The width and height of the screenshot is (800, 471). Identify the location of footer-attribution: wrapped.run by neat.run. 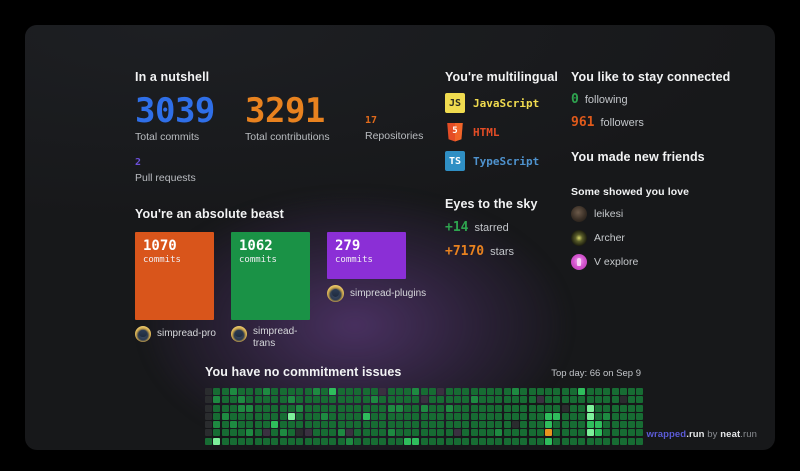
(701, 434).